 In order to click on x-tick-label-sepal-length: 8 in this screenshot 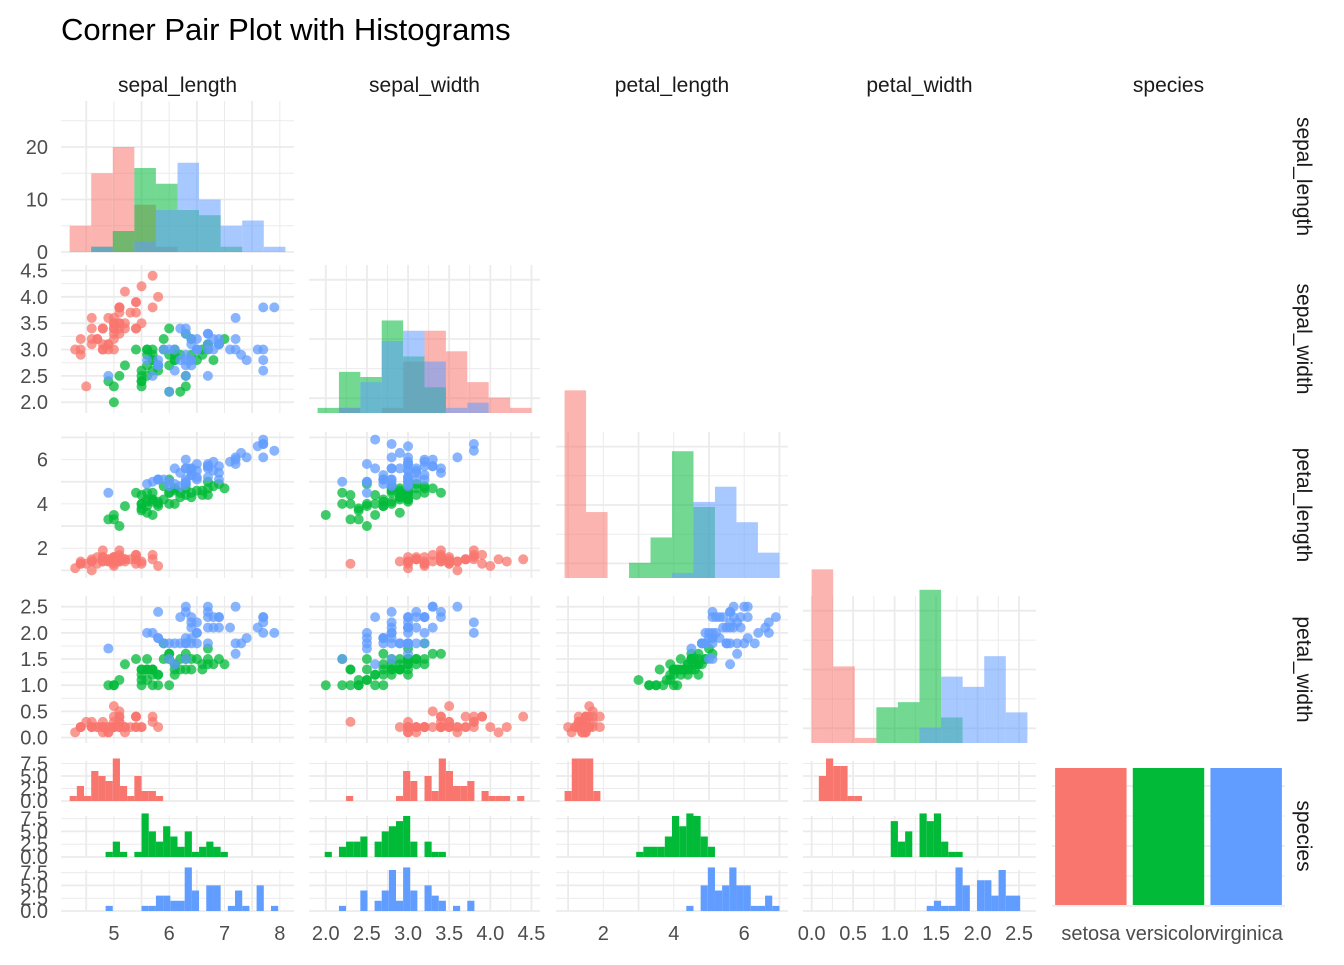, I will do `click(279, 934)`.